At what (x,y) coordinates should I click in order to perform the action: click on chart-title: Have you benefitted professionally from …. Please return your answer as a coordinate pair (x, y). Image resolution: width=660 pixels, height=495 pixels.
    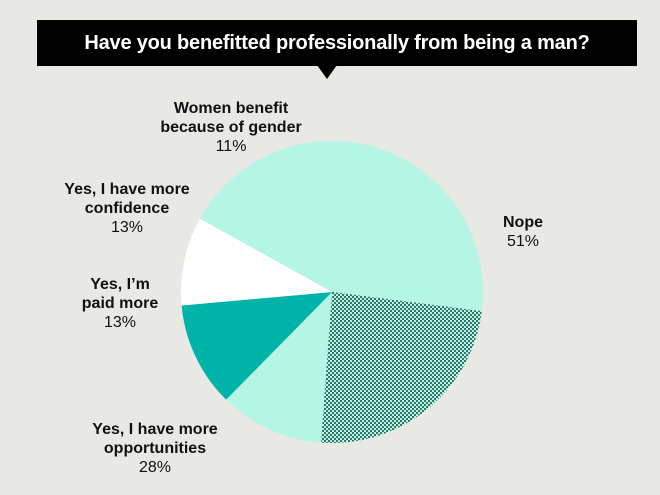
    Looking at the image, I should click on (337, 43).